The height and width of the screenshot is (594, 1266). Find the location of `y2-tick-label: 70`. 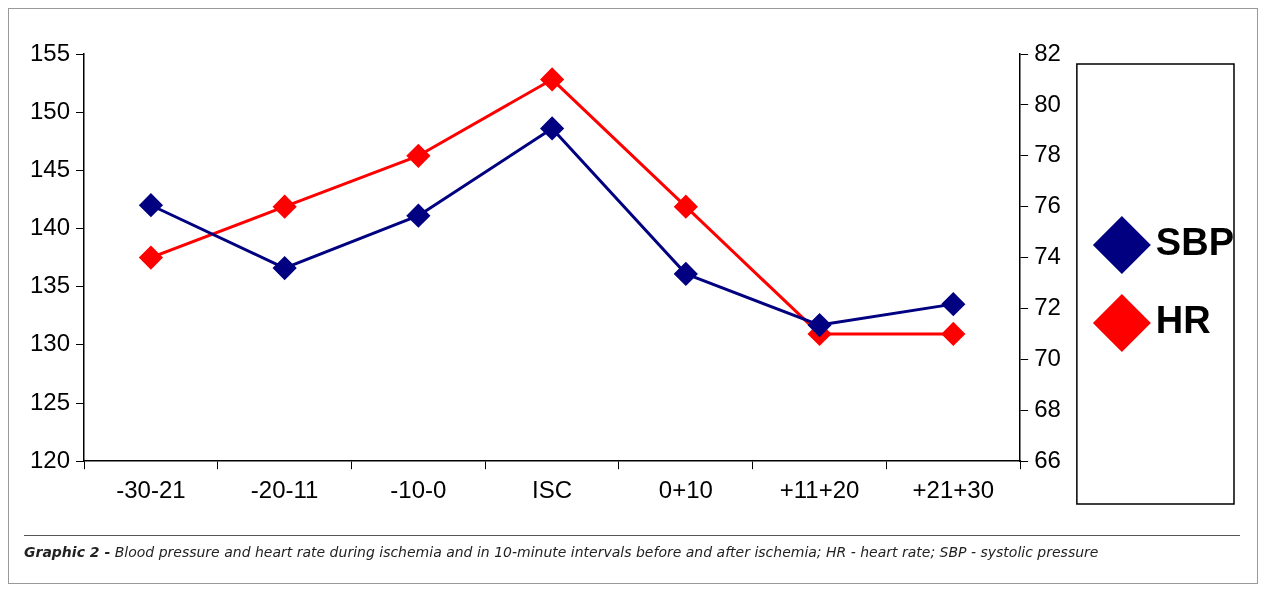

y2-tick-label: 70 is located at coordinates (1047, 358).